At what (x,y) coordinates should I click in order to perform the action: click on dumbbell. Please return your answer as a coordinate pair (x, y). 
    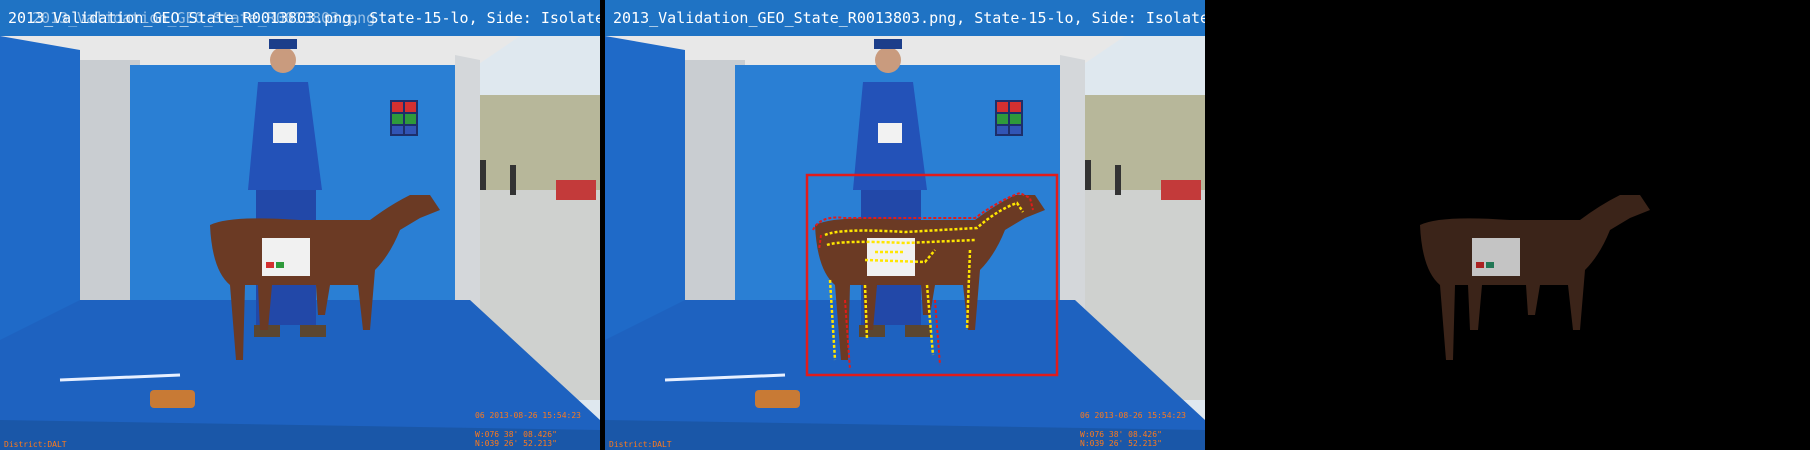
    Looking at the image, I should click on (172, 399).